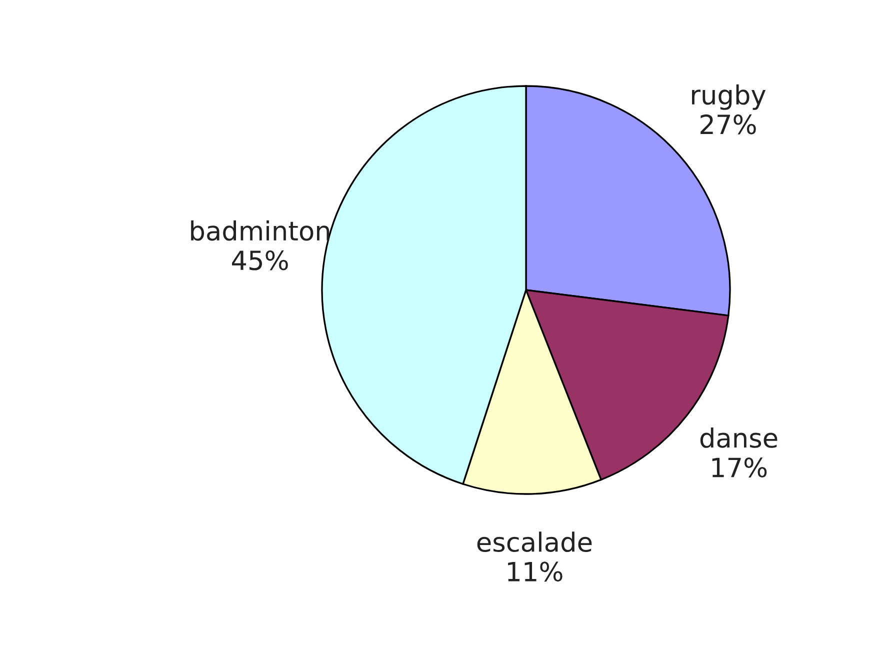 The width and height of the screenshot is (882, 658). Describe the element at coordinates (729, 97) in the screenshot. I see `slice-label: rugby` at that location.